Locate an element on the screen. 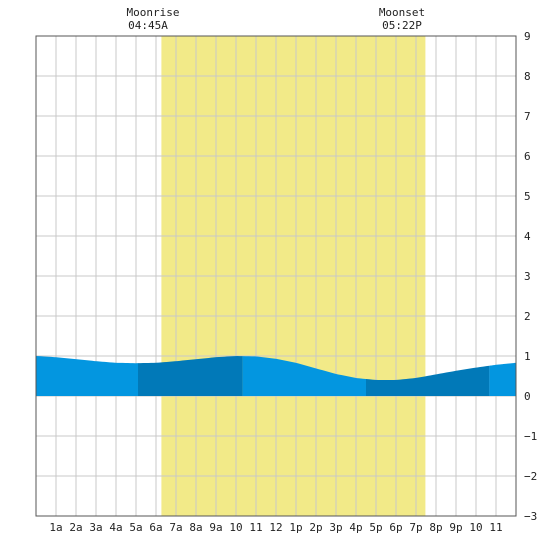  y-tick-label: 0 is located at coordinates (527, 396).